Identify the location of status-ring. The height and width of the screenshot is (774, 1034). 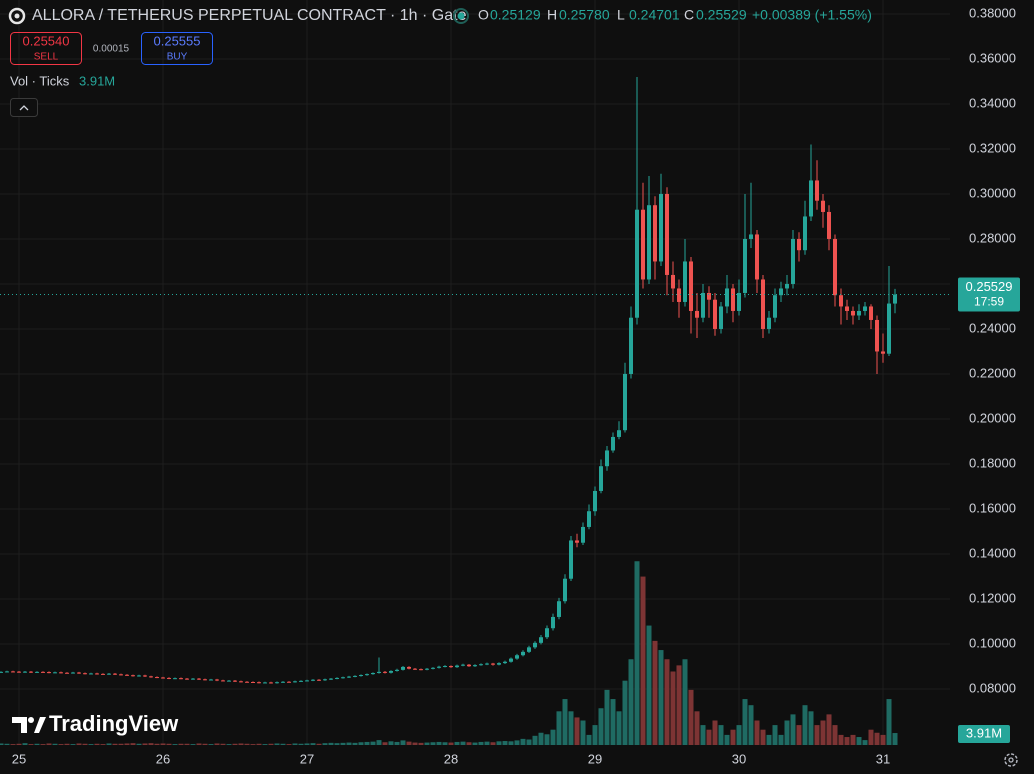
(461, 16).